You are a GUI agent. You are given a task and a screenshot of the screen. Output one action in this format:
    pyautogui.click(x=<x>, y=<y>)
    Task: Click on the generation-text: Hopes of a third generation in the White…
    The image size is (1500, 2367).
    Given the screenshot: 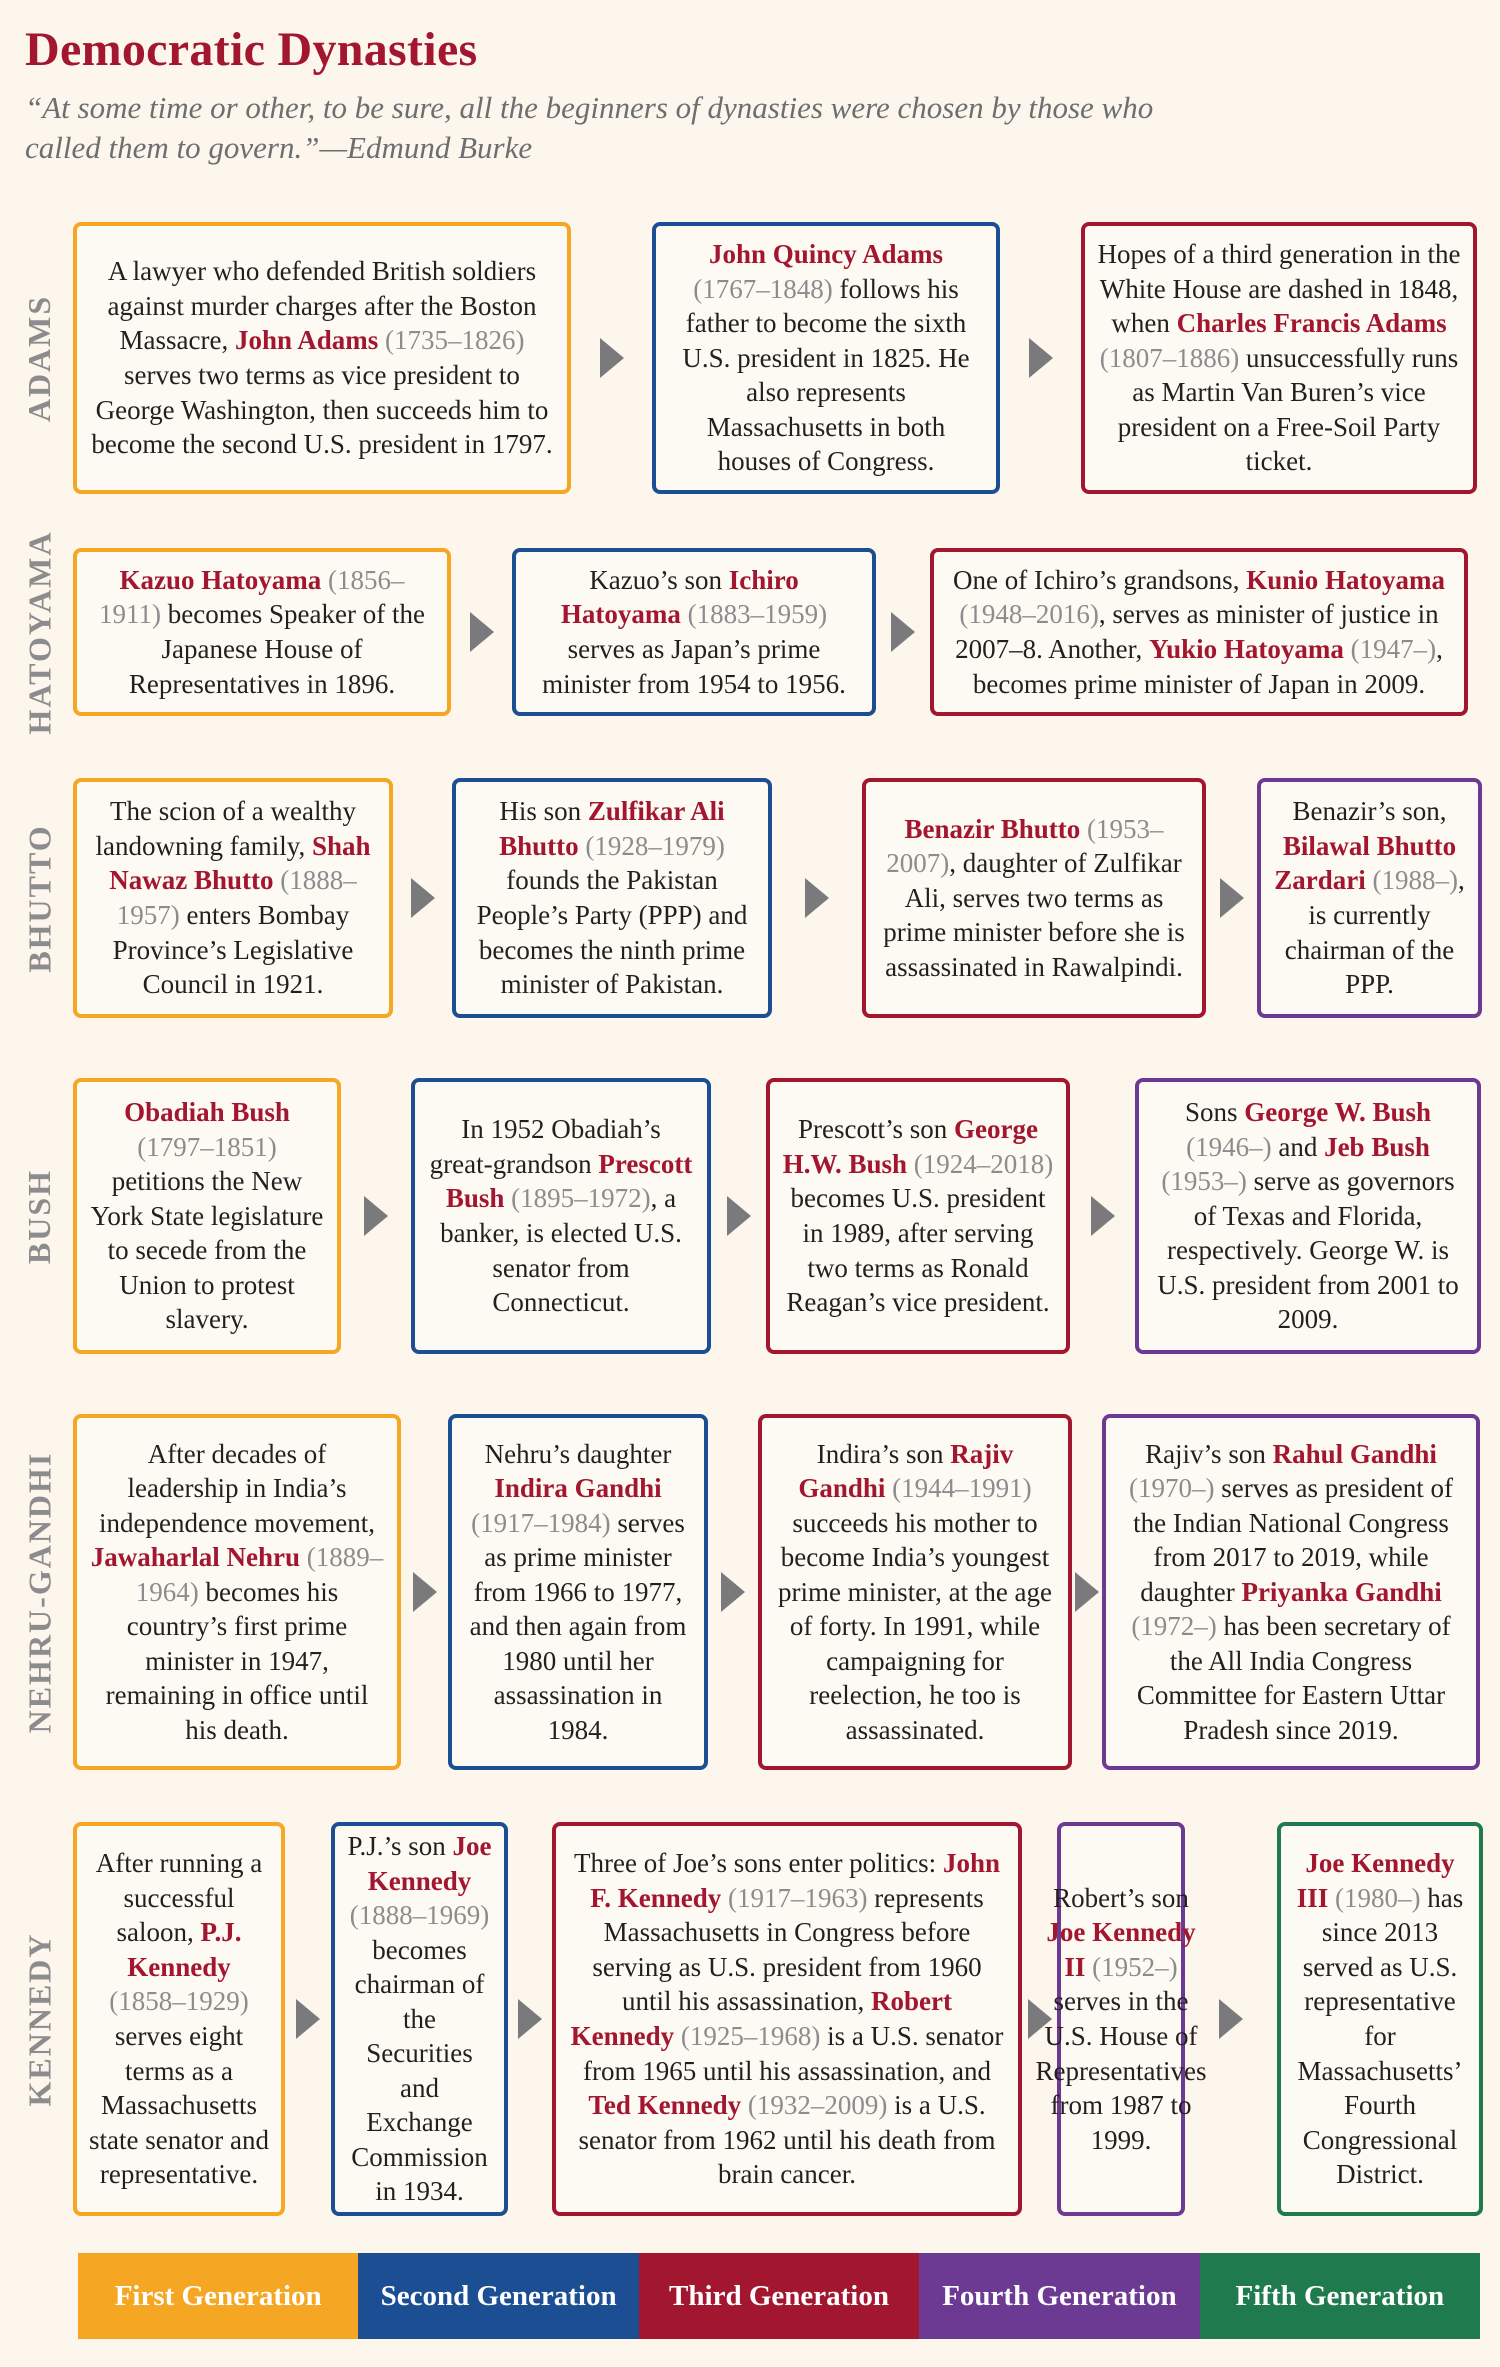 What is the action you would take?
    pyautogui.click(x=1279, y=358)
    